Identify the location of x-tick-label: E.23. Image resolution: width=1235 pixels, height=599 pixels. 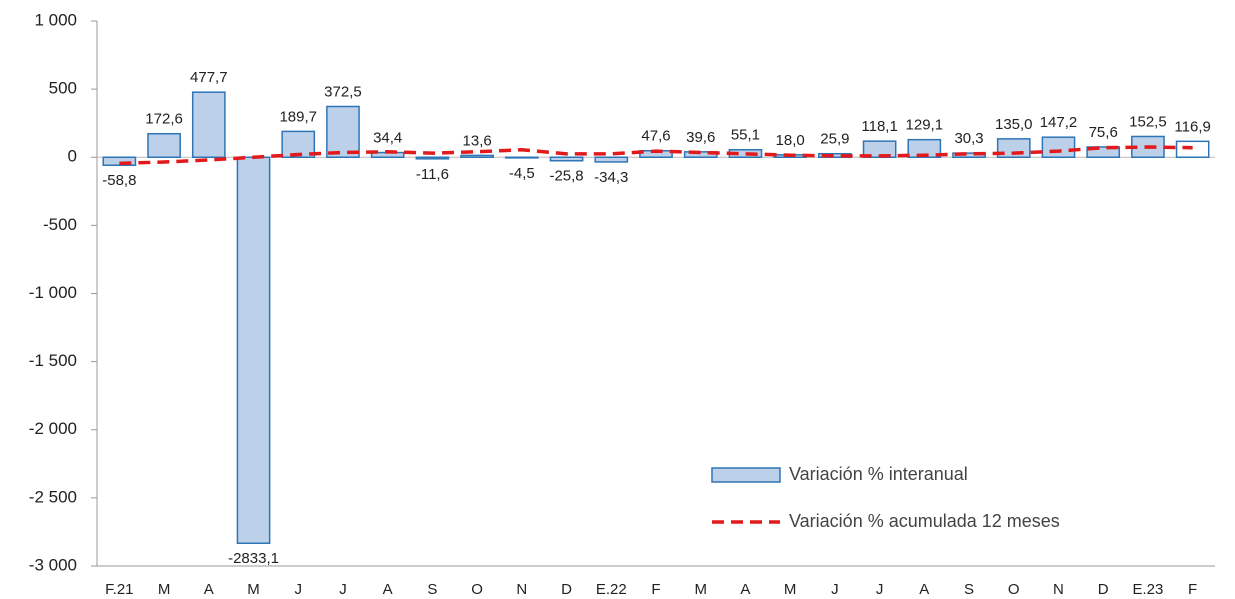
(1147, 589).